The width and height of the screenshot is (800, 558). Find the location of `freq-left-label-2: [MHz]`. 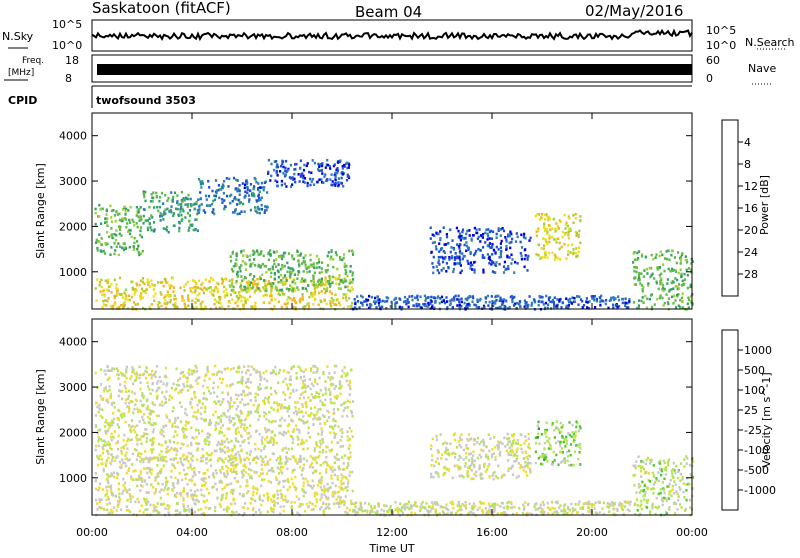

freq-left-label-2: [MHz] is located at coordinates (21, 73).